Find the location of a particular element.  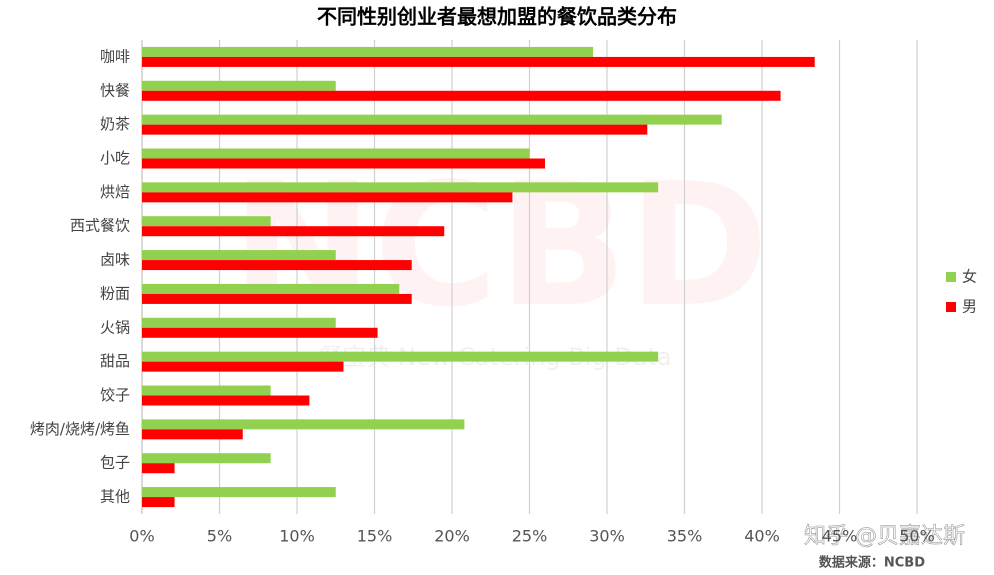

x-tick-label: 20% is located at coordinates (452, 536).